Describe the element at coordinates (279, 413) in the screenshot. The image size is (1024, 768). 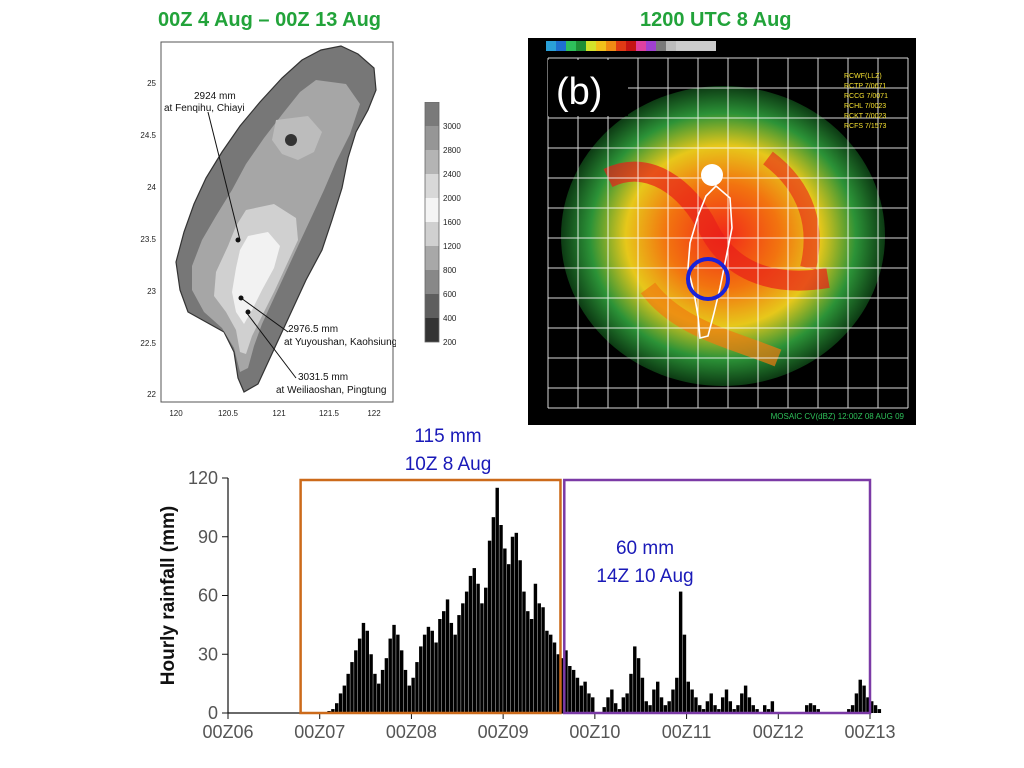
I see `map-x-tick: 121` at that location.